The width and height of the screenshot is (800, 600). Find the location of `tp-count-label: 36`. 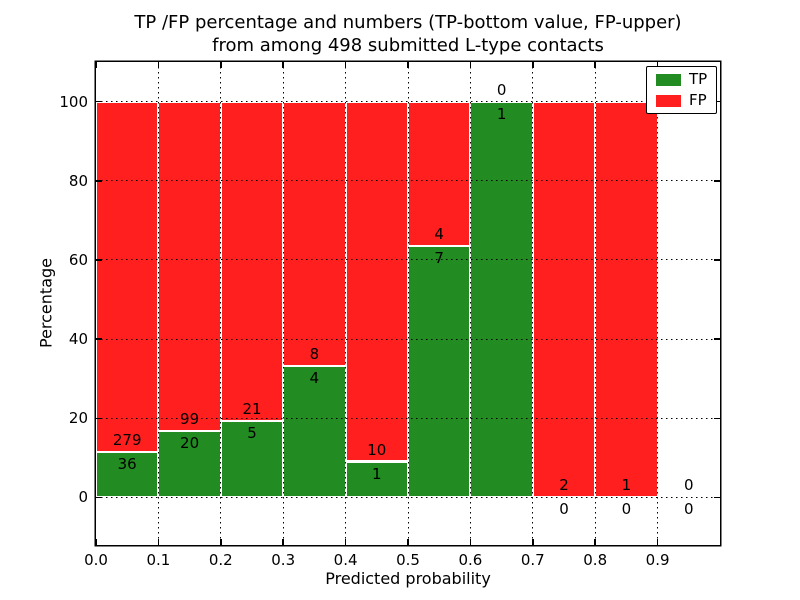

tp-count-label: 36 is located at coordinates (127, 464).